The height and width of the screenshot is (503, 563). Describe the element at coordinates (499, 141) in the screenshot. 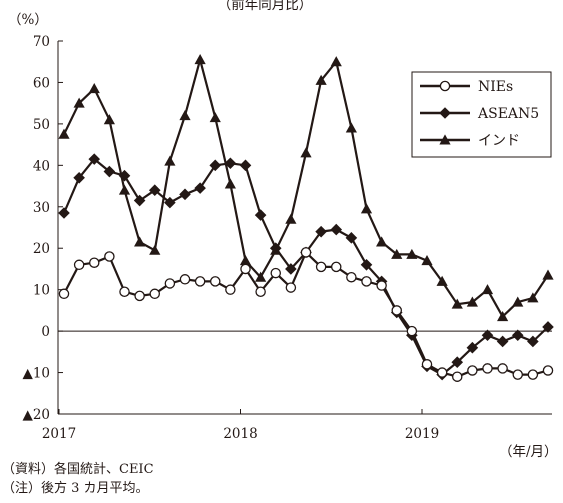

I see `legend-label-india: インド` at that location.